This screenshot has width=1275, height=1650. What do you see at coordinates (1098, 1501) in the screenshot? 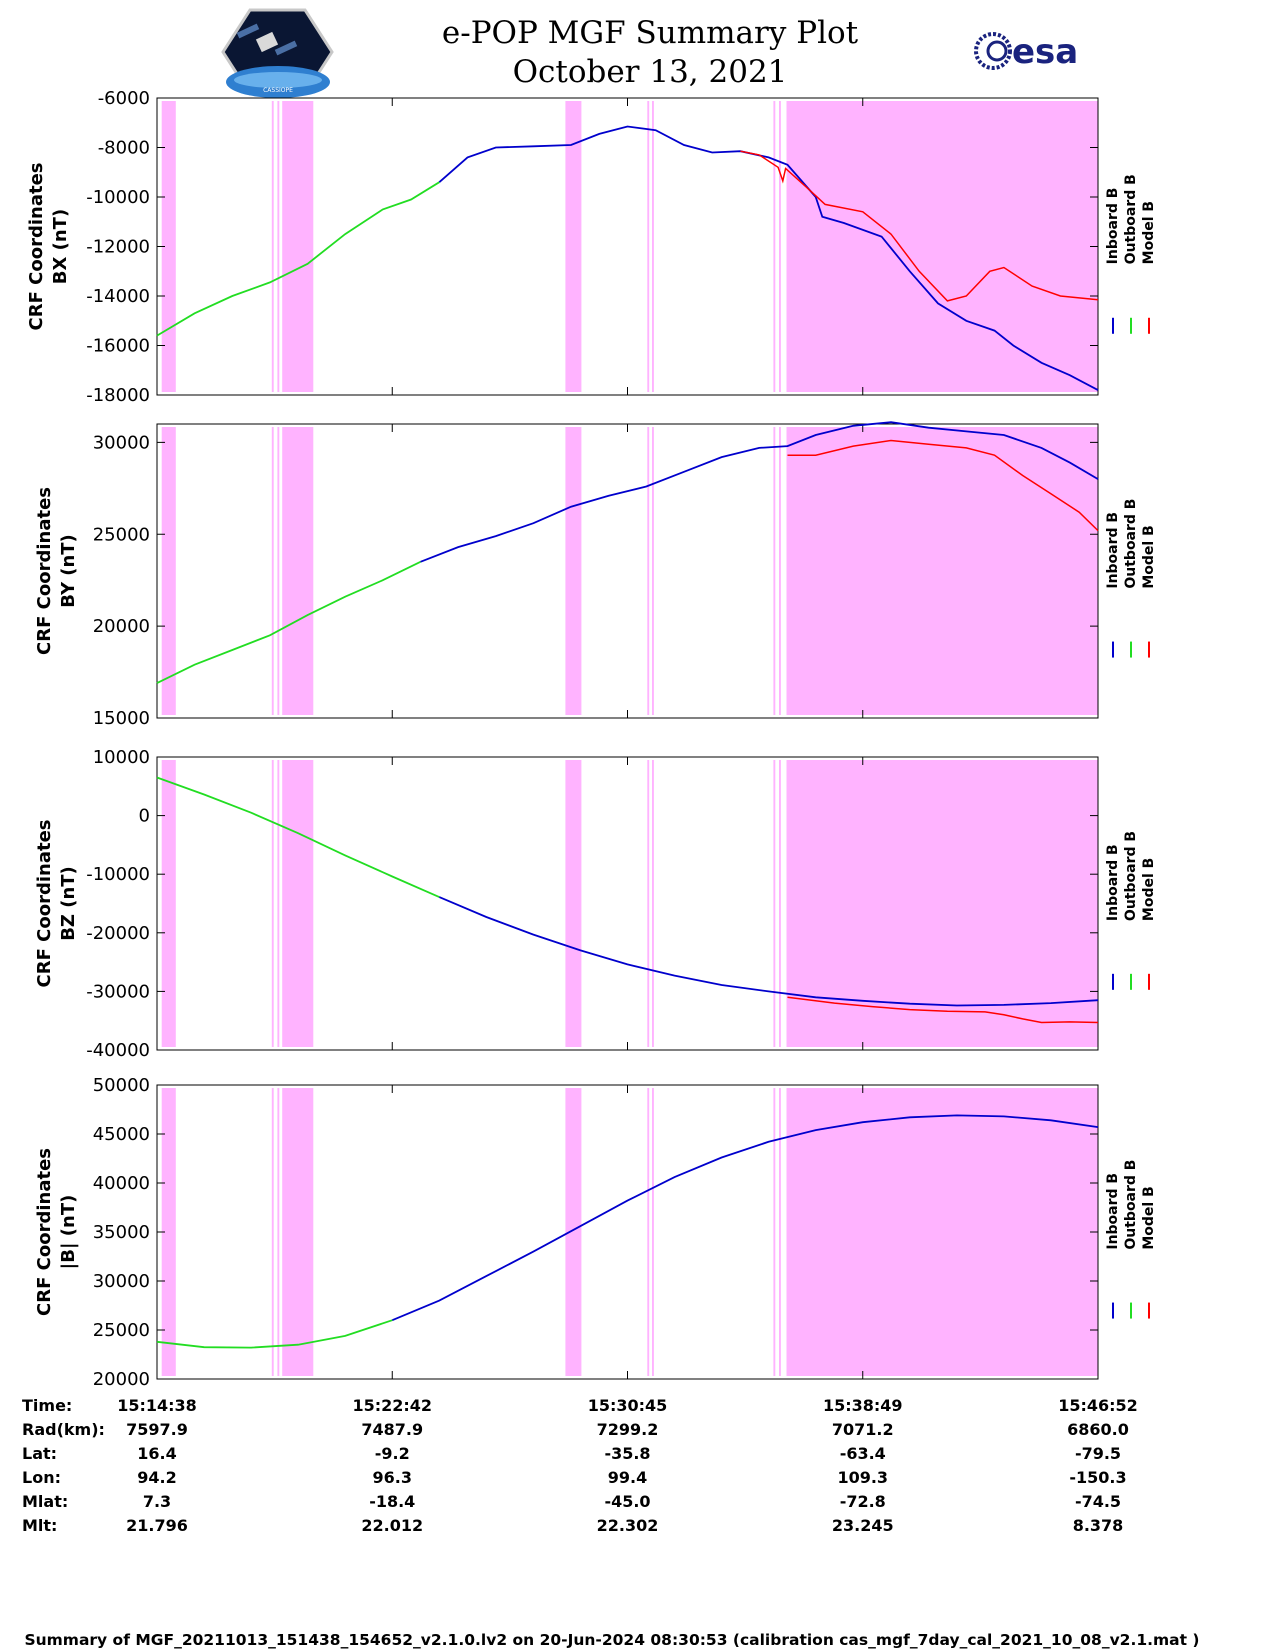
I see `info-cell: -74.5` at bounding box center [1098, 1501].